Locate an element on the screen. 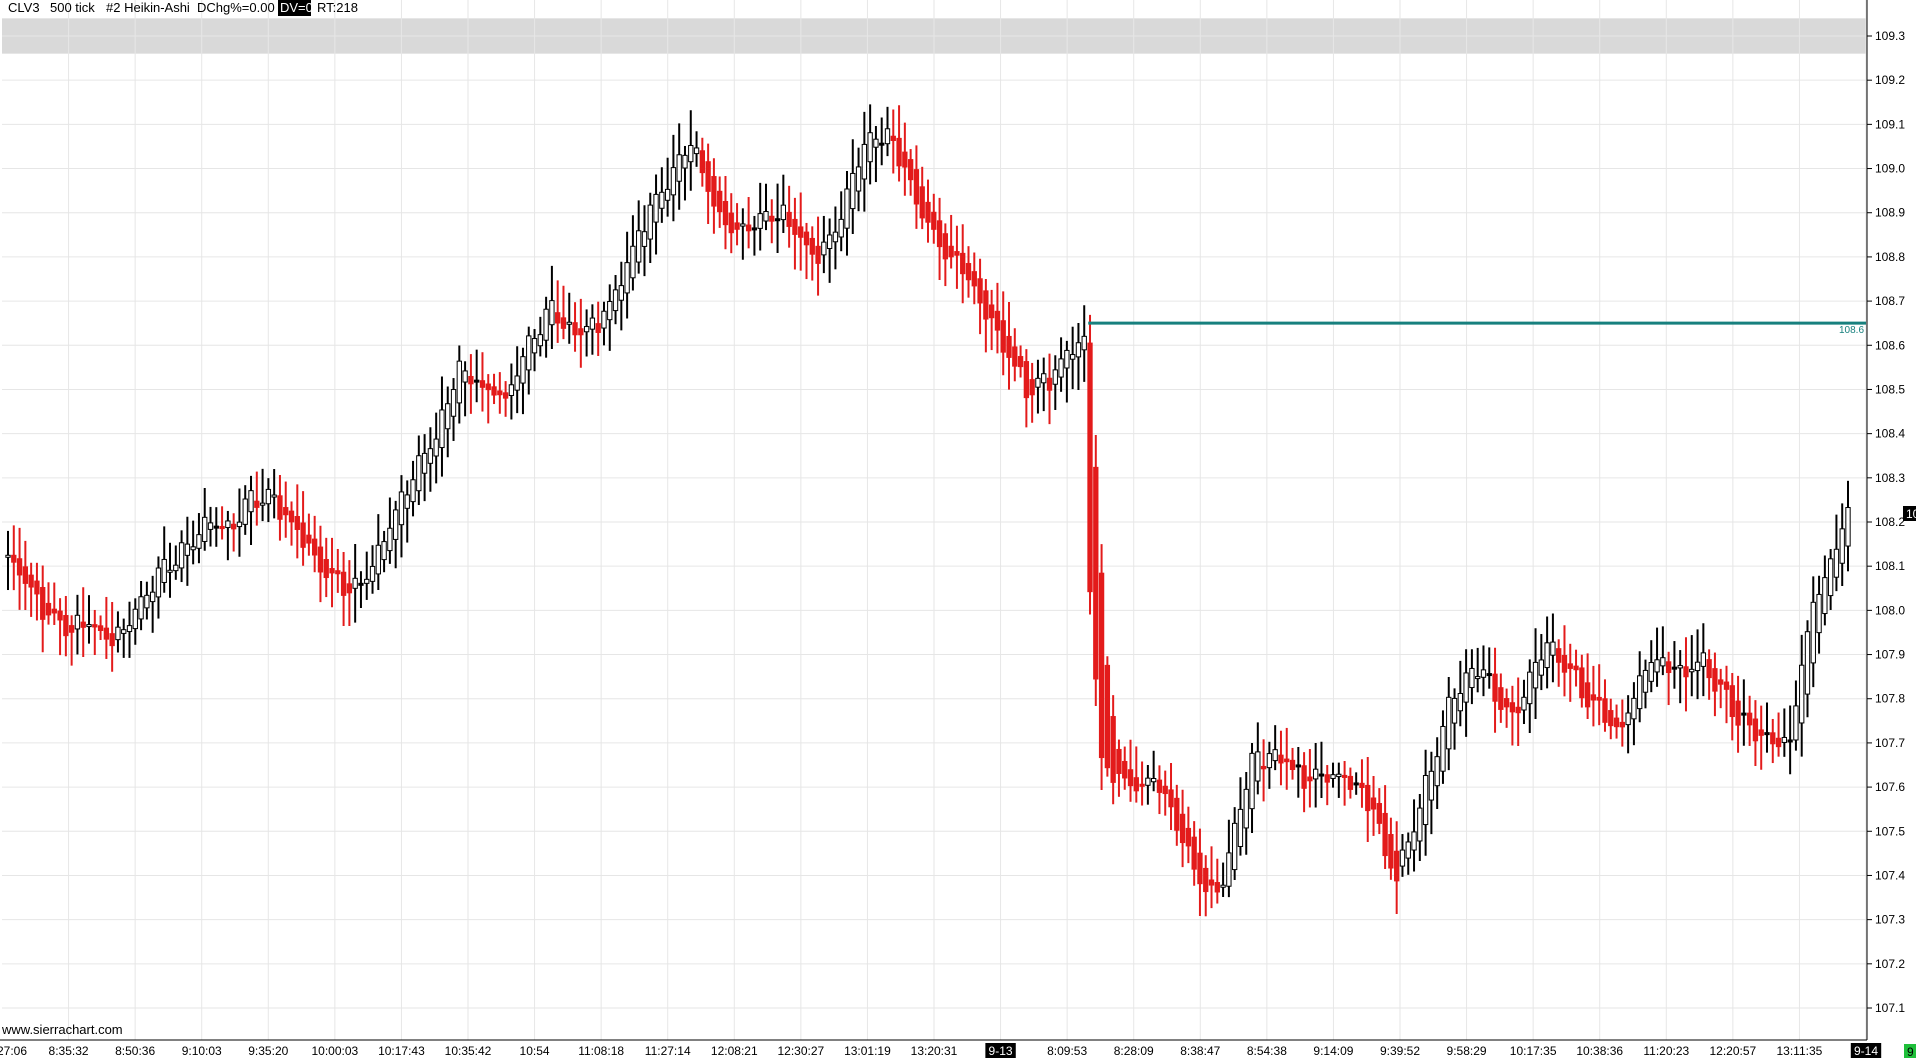  price-tick-label: 107.4 is located at coordinates (1890, 875).